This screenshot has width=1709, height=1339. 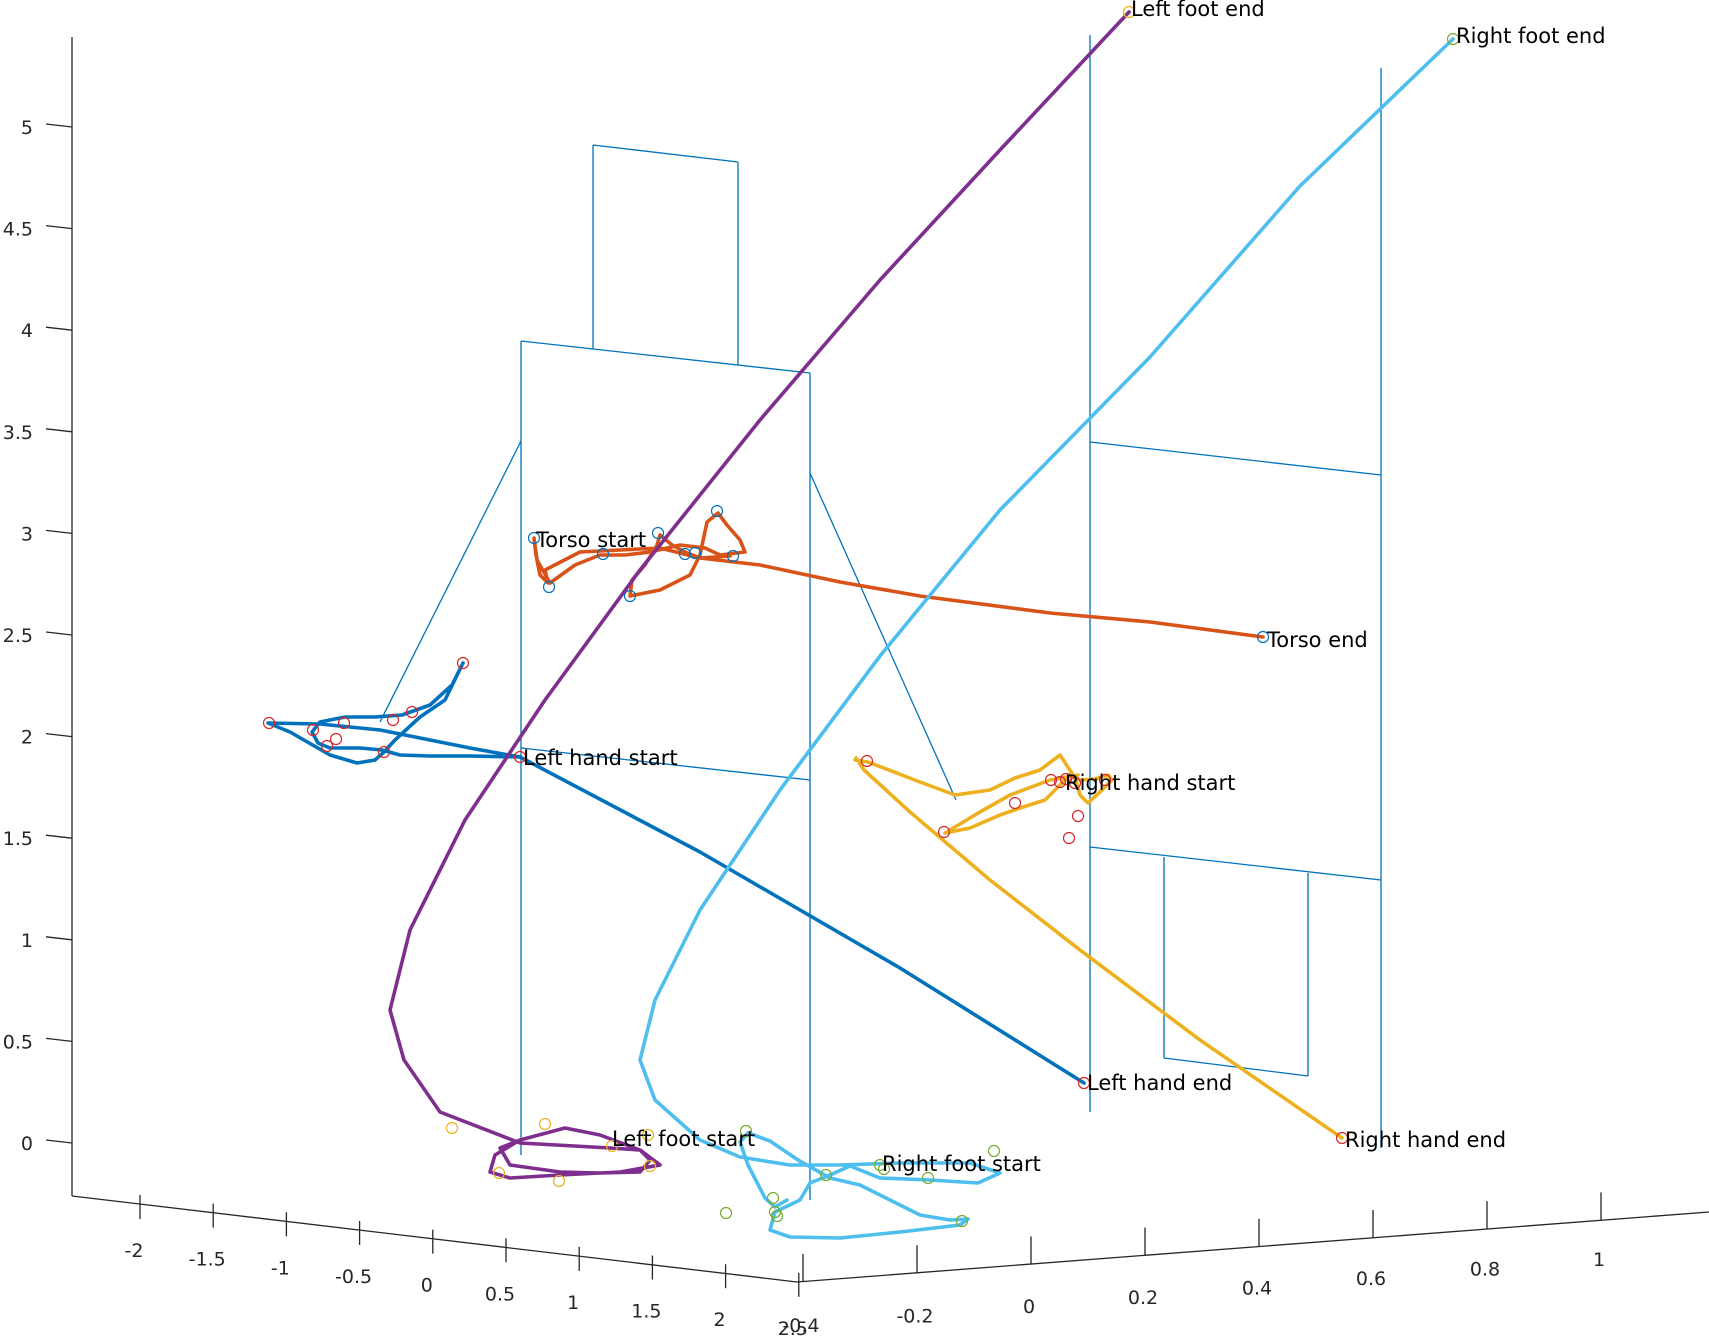 I want to click on z-tick-label: 5, so click(x=27, y=128).